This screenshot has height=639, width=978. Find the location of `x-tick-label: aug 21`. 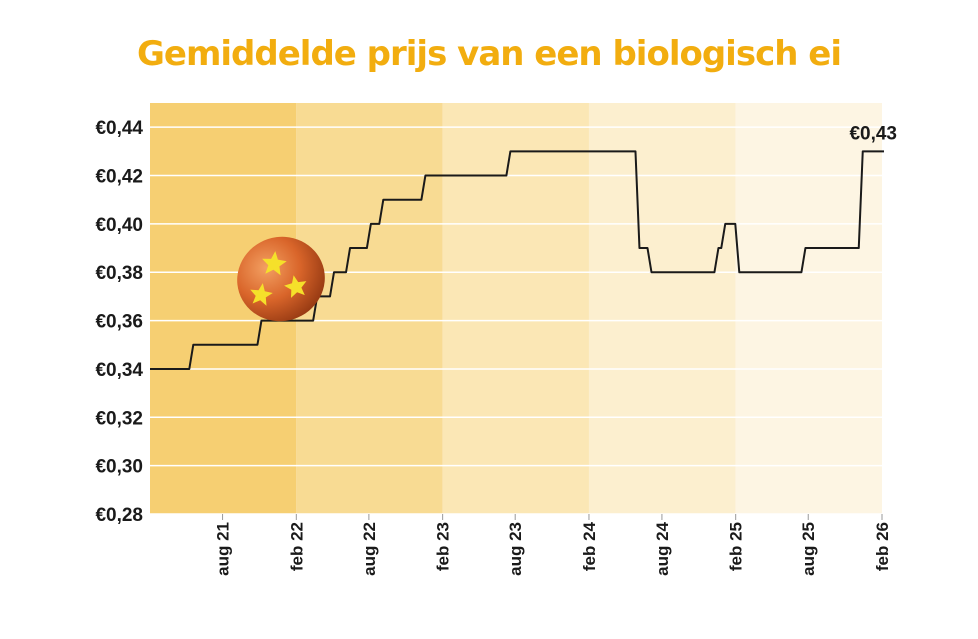

x-tick-label: aug 21 is located at coordinates (223, 549).